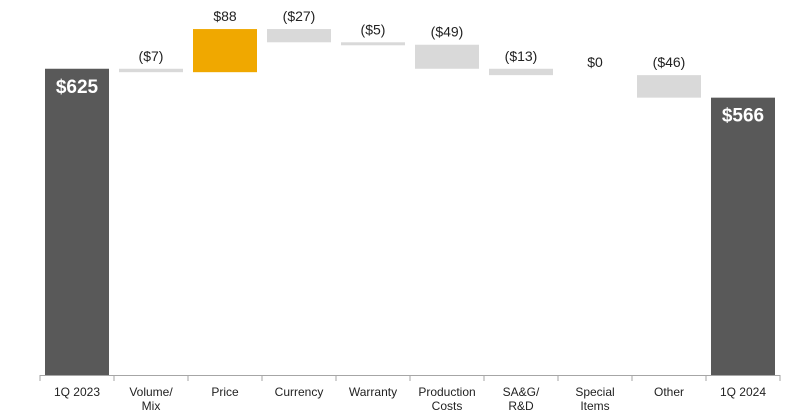 The height and width of the screenshot is (417, 795). What do you see at coordinates (447, 32) in the screenshot?
I see `data-label-production-costs: ($49)` at bounding box center [447, 32].